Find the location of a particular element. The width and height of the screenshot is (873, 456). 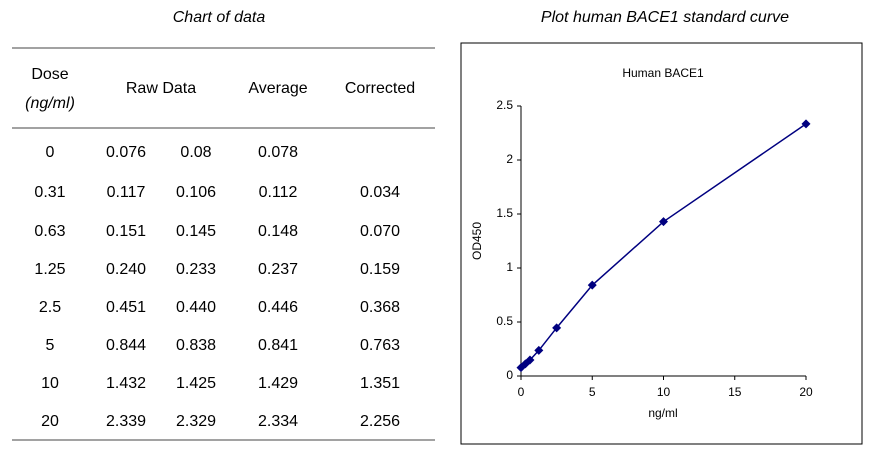

table-cell: 0.148 is located at coordinates (278, 231).